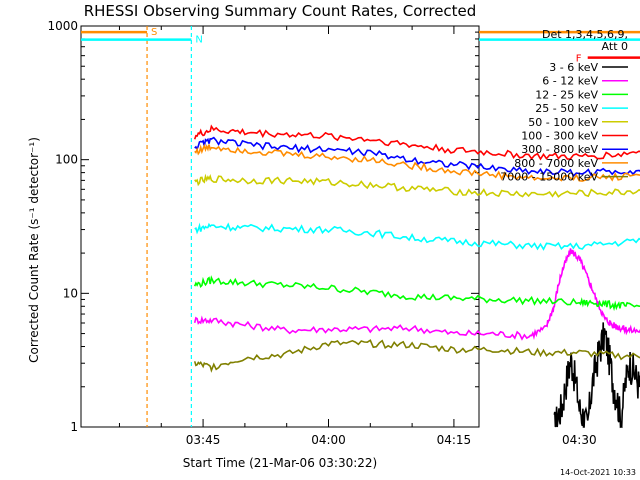 This screenshot has height=480, width=640. Describe the element at coordinates (579, 59) in the screenshot. I see `flag-label-f: F` at that location.